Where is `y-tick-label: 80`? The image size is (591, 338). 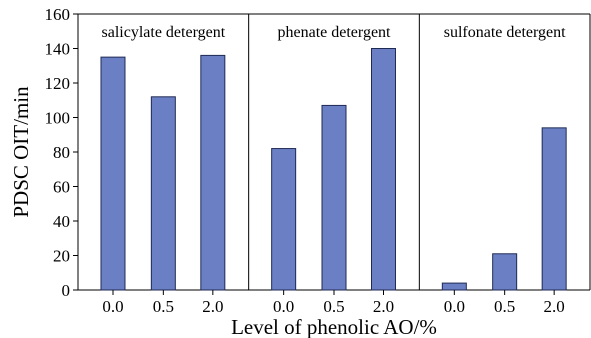
y-tick-label: 80 is located at coordinates (61, 152).